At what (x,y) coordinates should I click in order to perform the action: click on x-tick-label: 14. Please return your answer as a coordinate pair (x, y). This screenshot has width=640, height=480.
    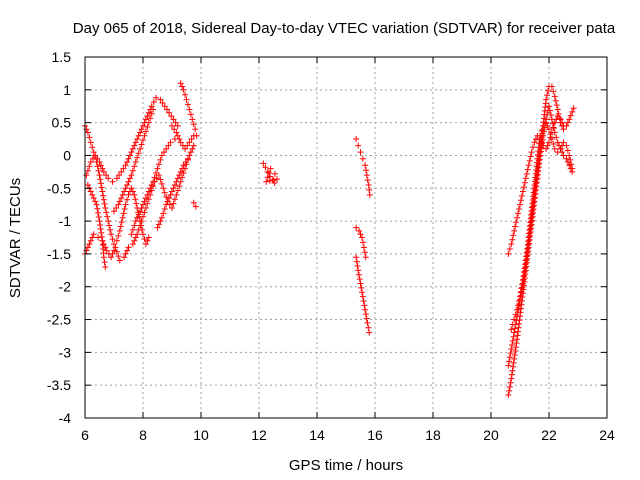
    Looking at the image, I should click on (317, 435).